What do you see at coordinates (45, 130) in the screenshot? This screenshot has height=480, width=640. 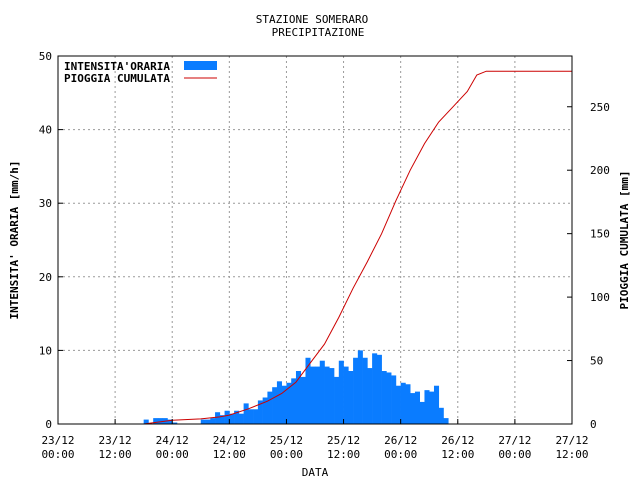 I see `left-tick-label: 40` at bounding box center [45, 130].